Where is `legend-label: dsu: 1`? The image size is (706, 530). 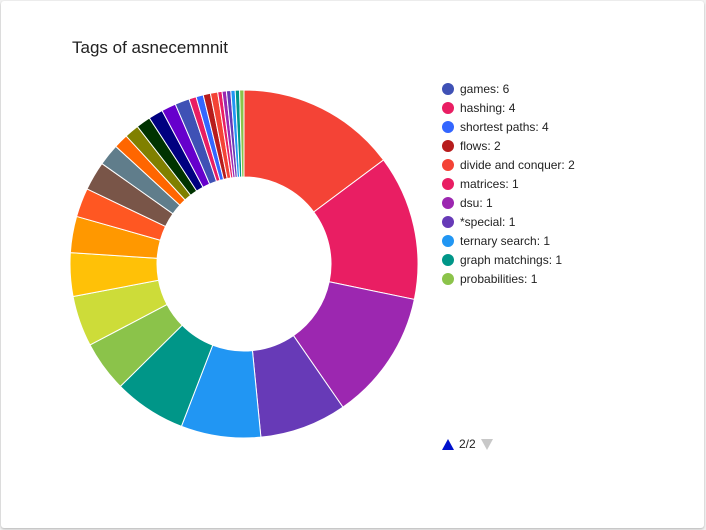
legend-label: dsu: 1 is located at coordinates (476, 202).